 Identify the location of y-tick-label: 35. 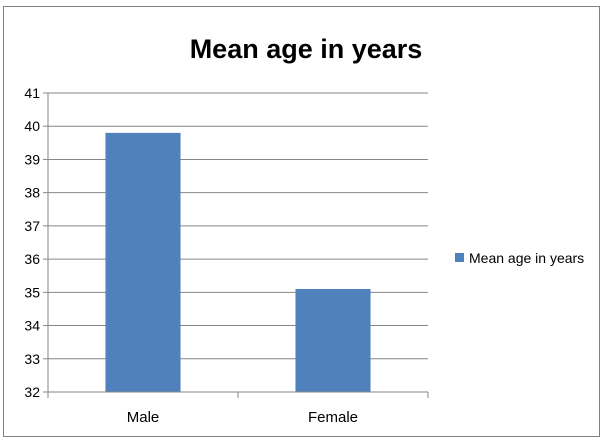
(32, 292).